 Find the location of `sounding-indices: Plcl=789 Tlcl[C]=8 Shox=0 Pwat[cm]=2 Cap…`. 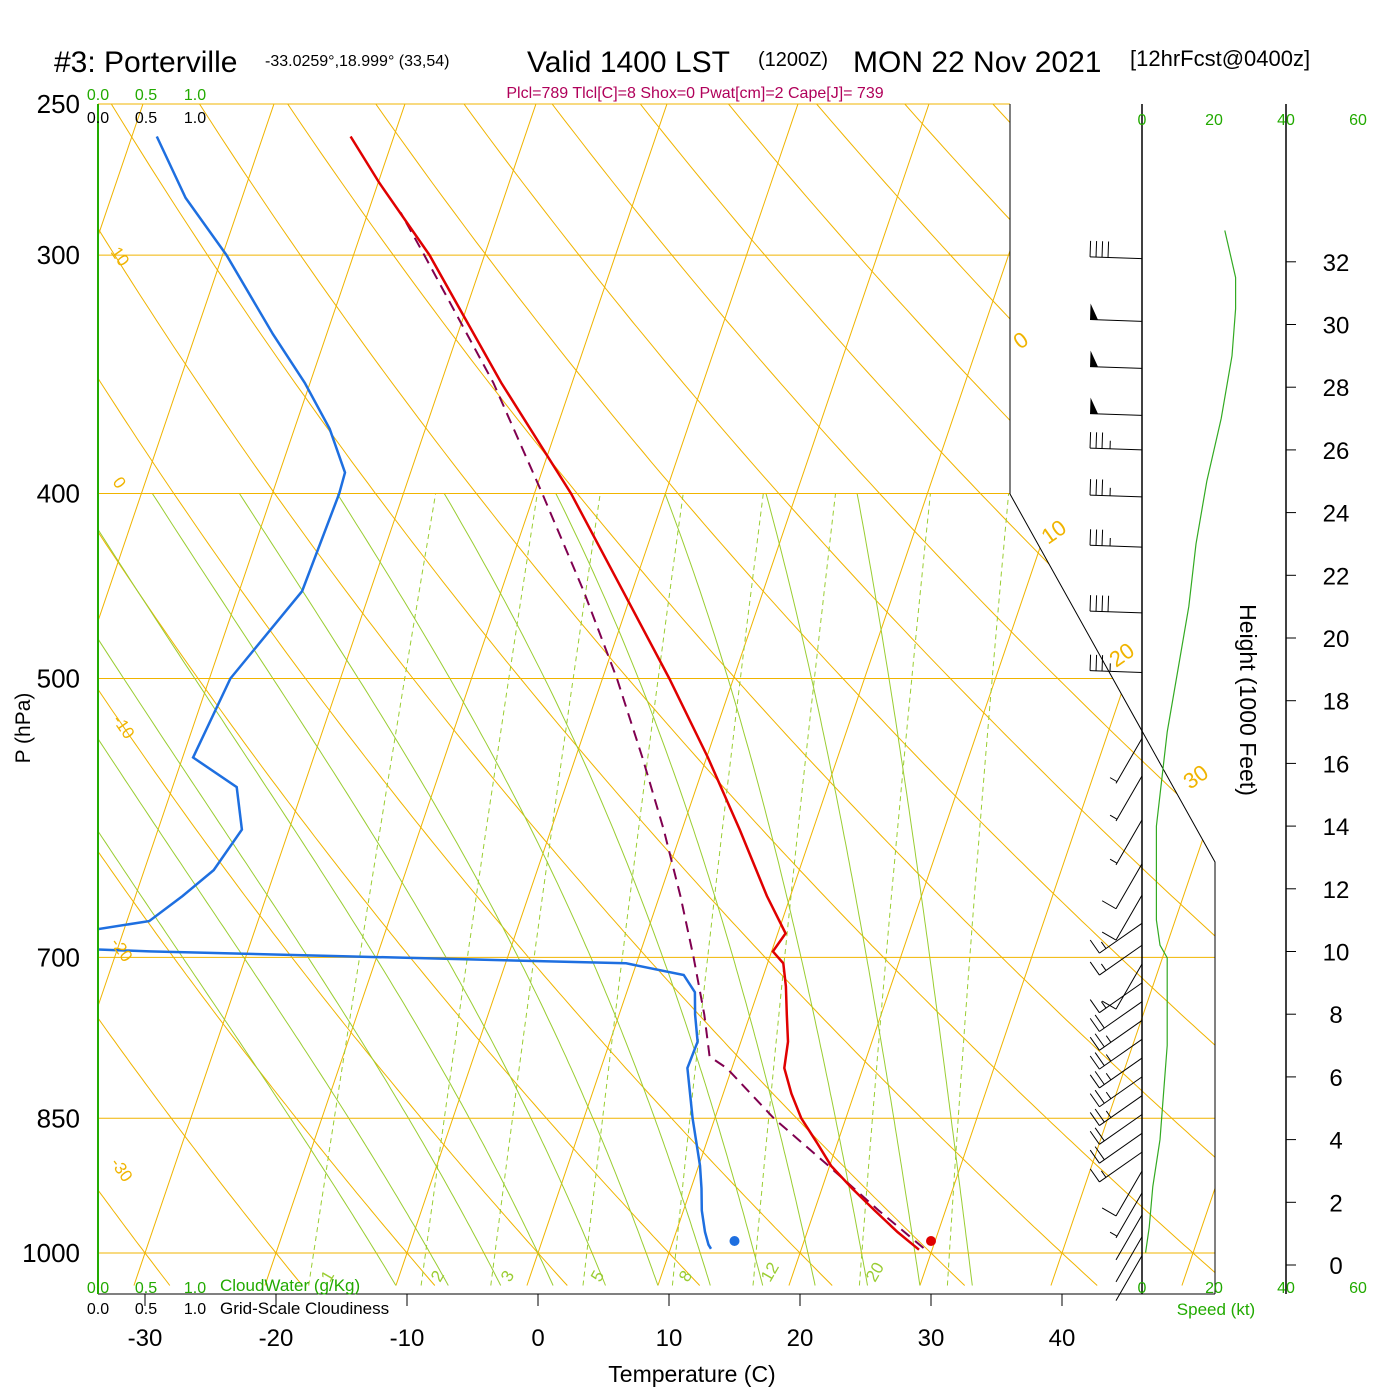

sounding-indices: Plcl=789 Tlcl[C]=8 Shox=0 Pwat[cm]=2 Cap… is located at coordinates (694, 93).